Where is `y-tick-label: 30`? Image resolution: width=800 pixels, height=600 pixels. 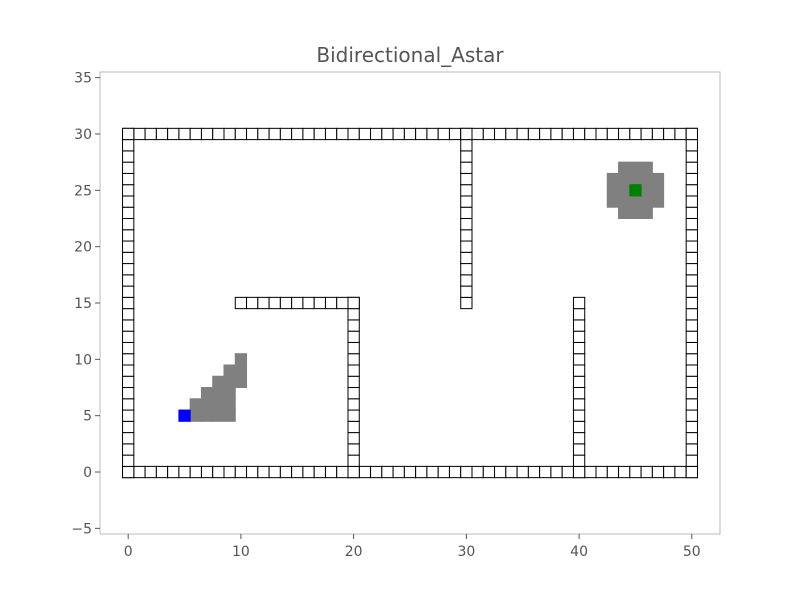 y-tick-label: 30 is located at coordinates (83, 135).